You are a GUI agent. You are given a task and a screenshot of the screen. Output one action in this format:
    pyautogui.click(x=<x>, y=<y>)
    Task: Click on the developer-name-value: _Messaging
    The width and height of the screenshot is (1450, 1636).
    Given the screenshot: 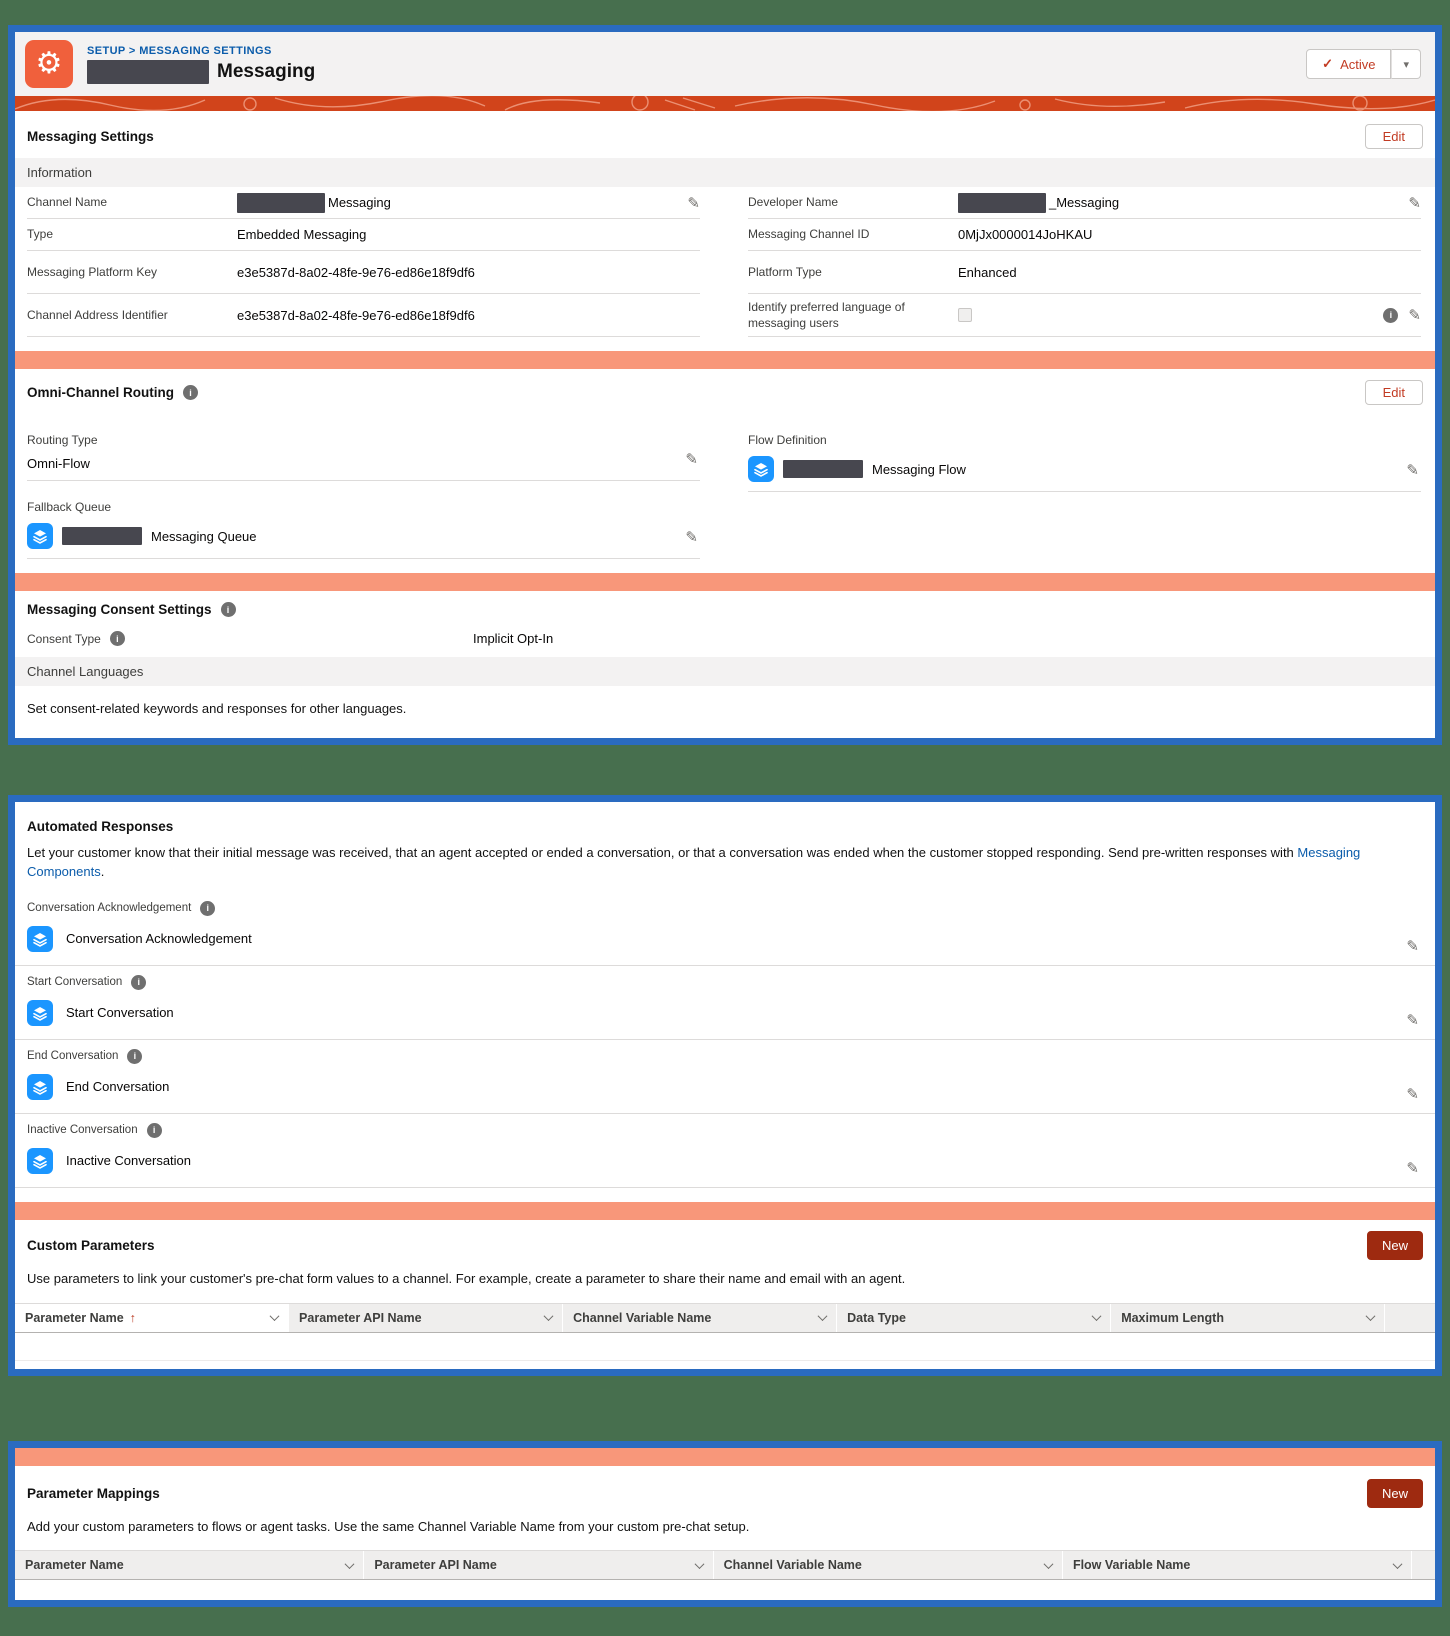 What is the action you would take?
    pyautogui.click(x=1084, y=202)
    